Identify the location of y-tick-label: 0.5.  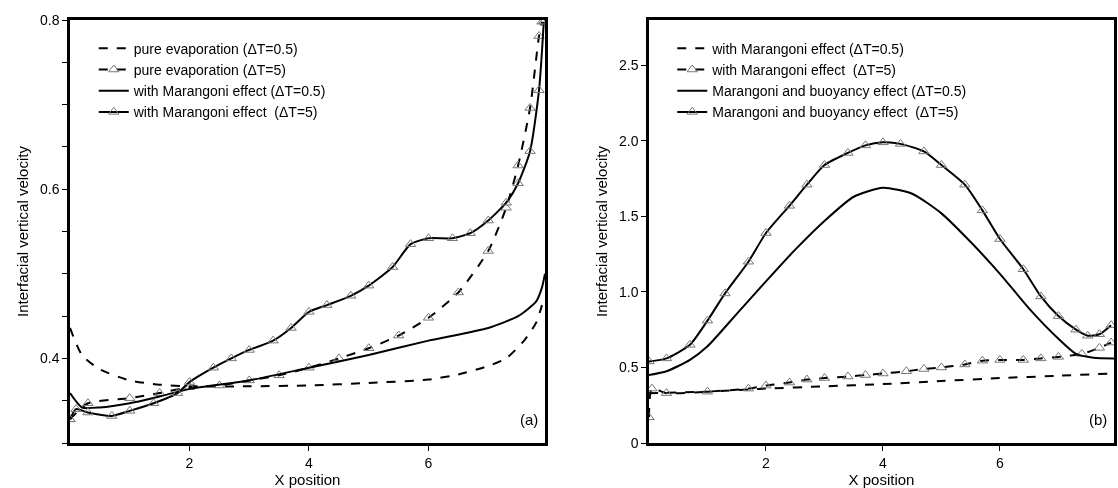
(628, 367).